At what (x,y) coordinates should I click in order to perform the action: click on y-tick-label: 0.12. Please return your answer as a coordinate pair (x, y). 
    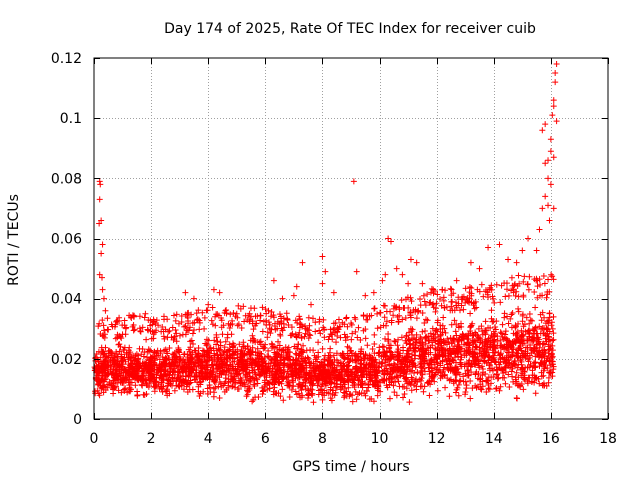
    Looking at the image, I should click on (66, 59).